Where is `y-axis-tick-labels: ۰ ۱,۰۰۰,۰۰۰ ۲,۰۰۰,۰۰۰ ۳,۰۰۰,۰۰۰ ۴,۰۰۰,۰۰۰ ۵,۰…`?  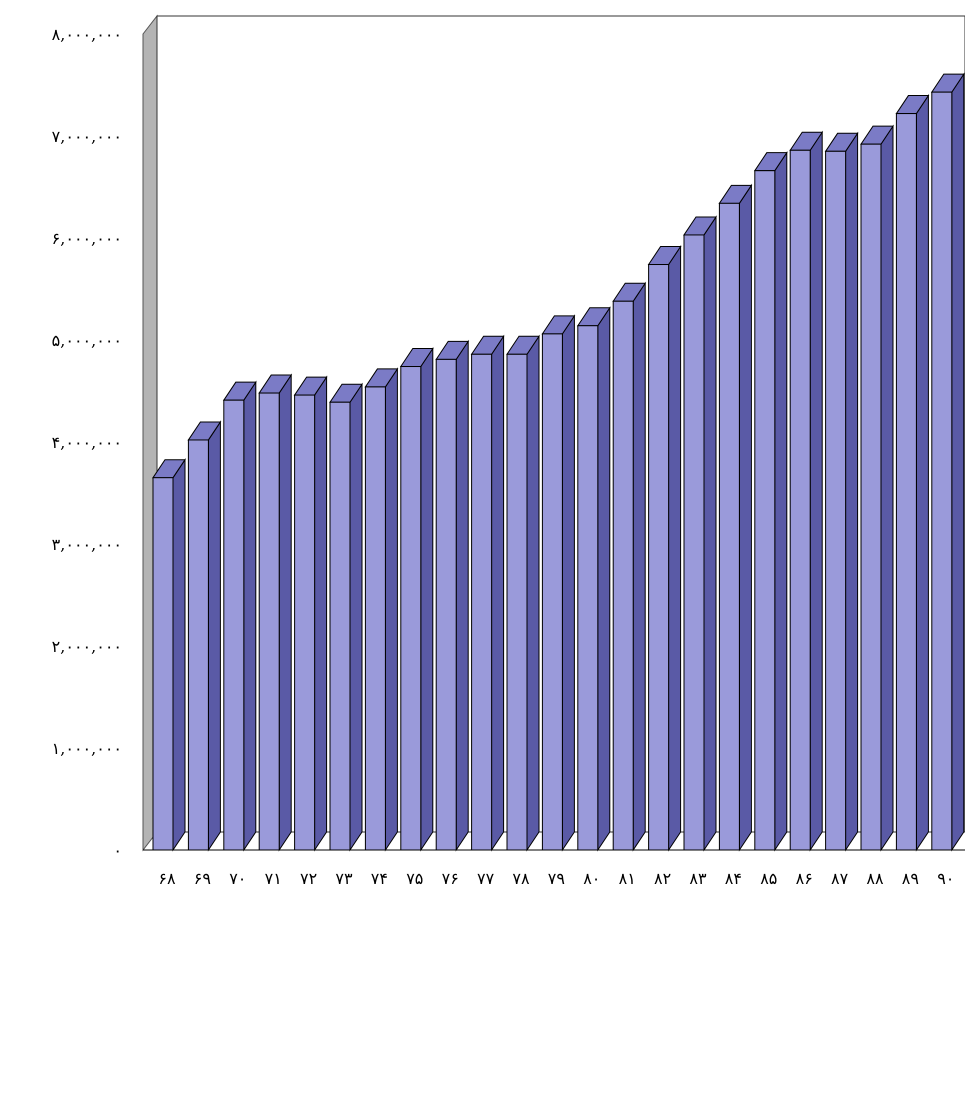 y-axis-tick-labels: ۰ ۱,۰۰۰,۰۰۰ ۲,۰۰۰,۰۰۰ ۳,۰۰۰,۰۰۰ ۴,۰۰۰,۰۰۰ ۵,۰… is located at coordinates (87, 442).